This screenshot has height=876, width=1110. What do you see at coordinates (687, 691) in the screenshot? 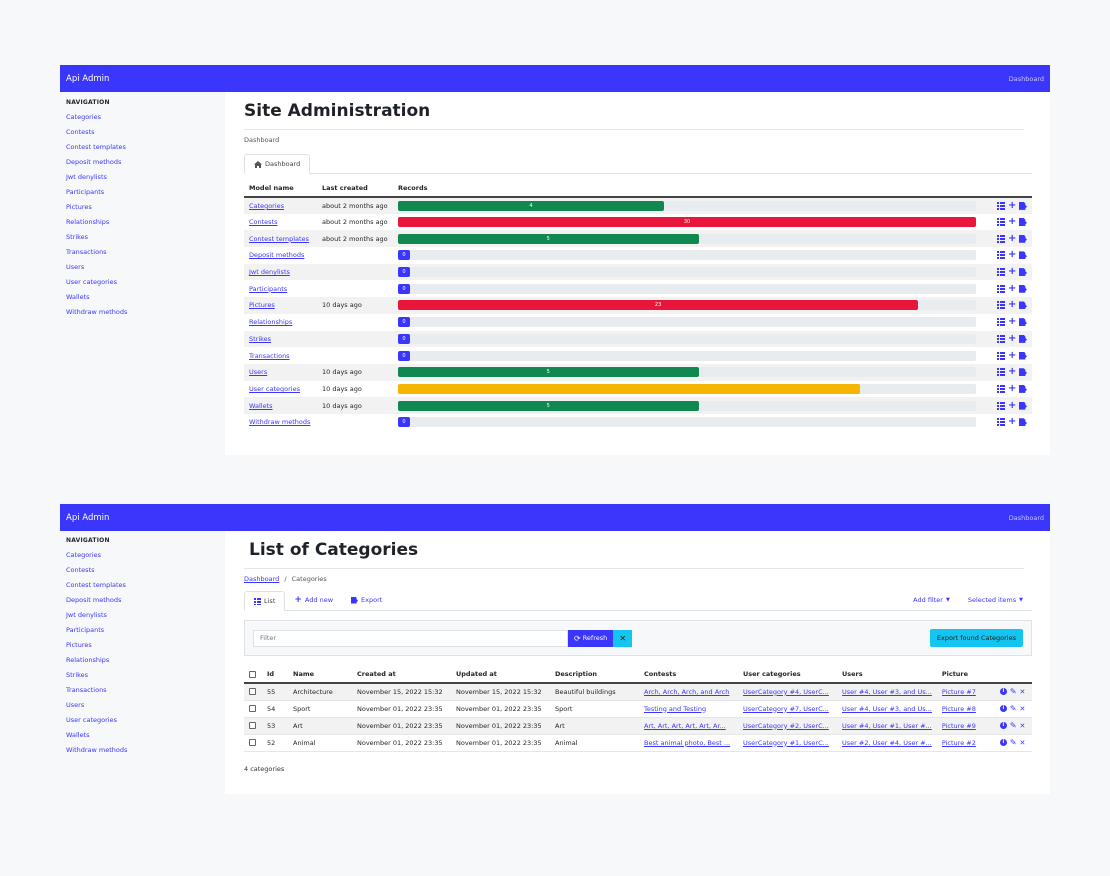
I see `contests-link: Arch, Arch, Arch, and Arch` at bounding box center [687, 691].